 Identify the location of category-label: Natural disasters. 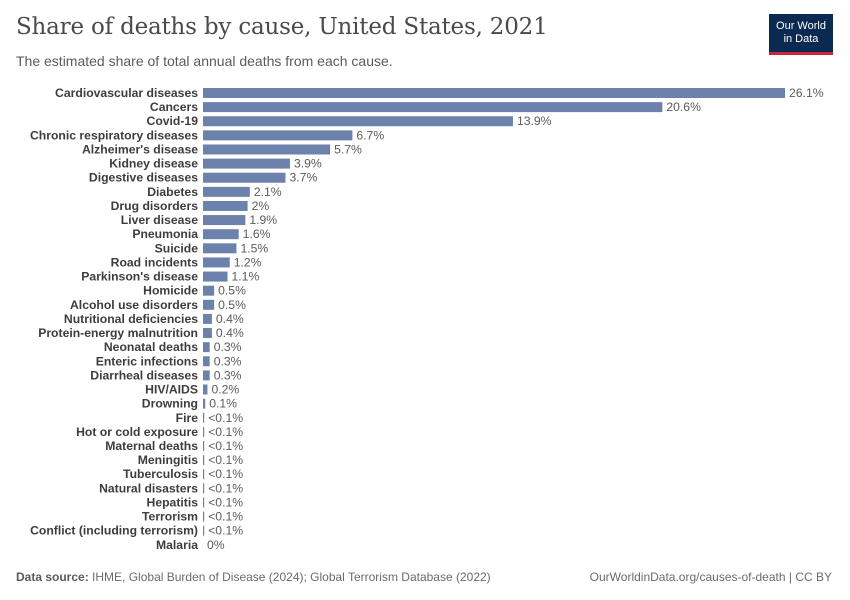
(148, 488).